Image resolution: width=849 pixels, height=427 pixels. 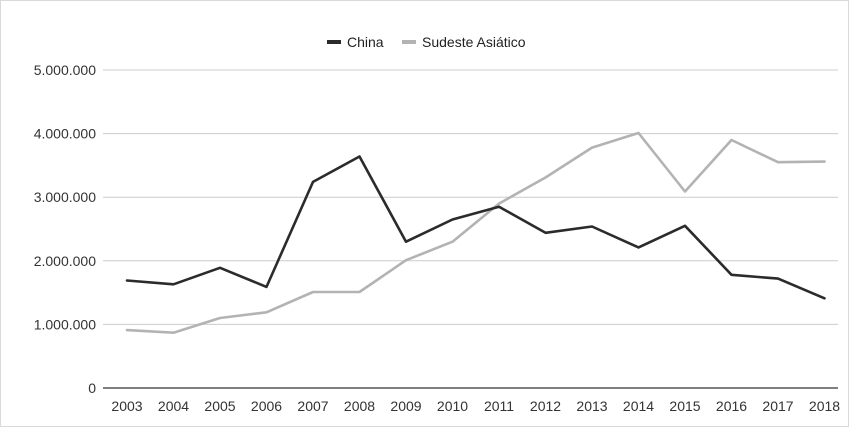 I want to click on x-tick-label: 2015, so click(x=684, y=406).